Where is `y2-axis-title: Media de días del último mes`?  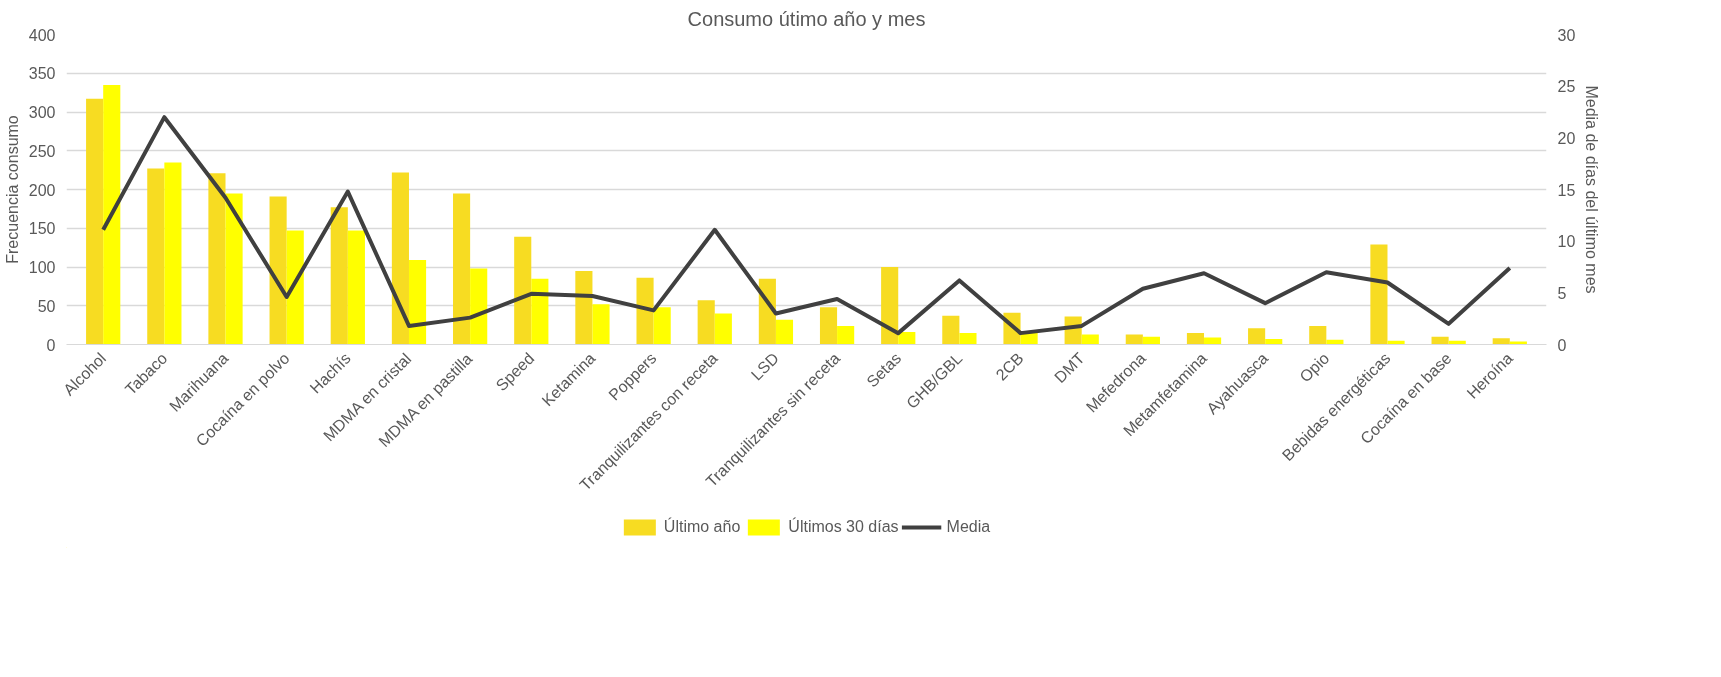
y2-axis-title: Media de días del último mes is located at coordinates (1592, 189).